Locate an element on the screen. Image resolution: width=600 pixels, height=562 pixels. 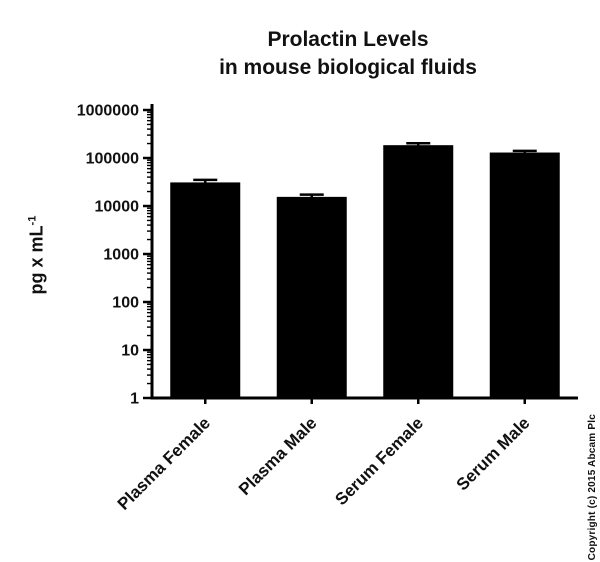
x-tick-label: Plasma Female is located at coordinates (164, 463).